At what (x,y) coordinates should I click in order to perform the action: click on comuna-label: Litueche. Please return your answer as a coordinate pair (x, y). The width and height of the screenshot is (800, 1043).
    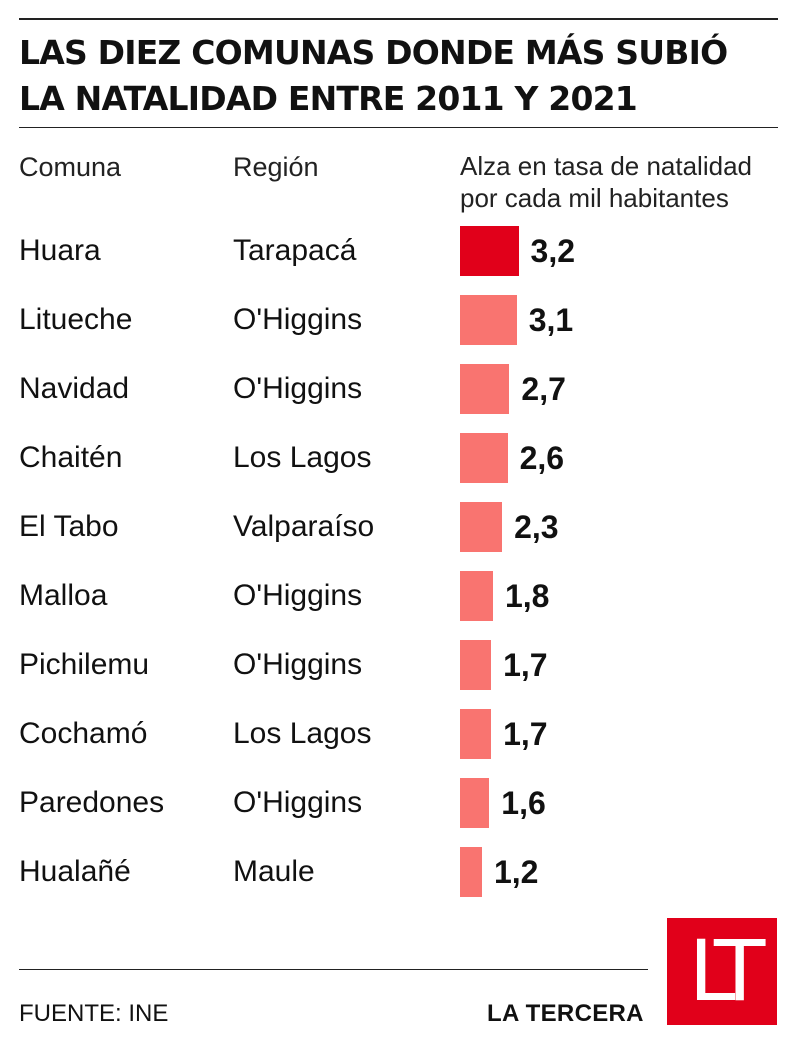
    Looking at the image, I should click on (76, 319).